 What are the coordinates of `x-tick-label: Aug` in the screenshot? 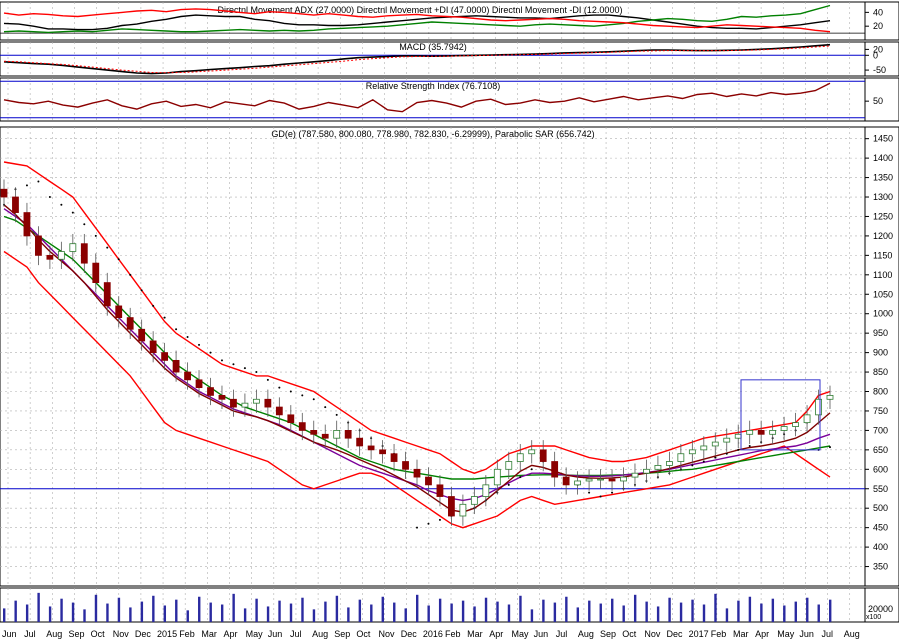 It's located at (320, 634).